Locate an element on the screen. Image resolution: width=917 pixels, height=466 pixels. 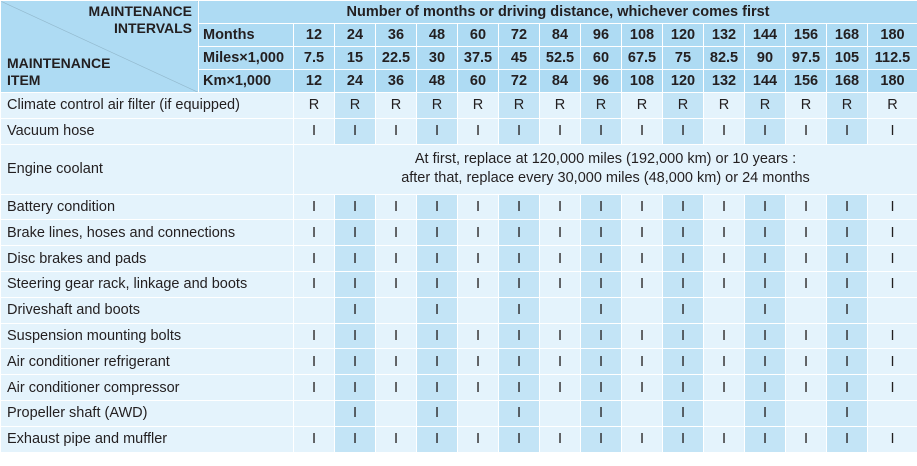
maintenance-item-row: Exhaust pipe and muffler I I I I I I I I I I I I I I I is located at coordinates (458, 439).